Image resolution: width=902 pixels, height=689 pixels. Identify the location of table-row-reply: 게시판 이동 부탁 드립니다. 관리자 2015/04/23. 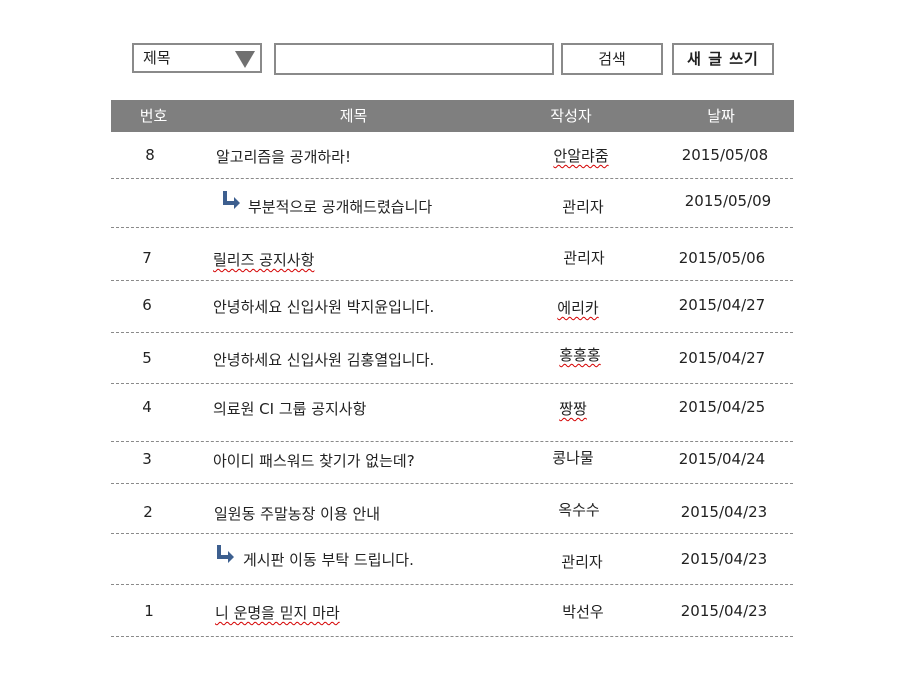
(452, 559).